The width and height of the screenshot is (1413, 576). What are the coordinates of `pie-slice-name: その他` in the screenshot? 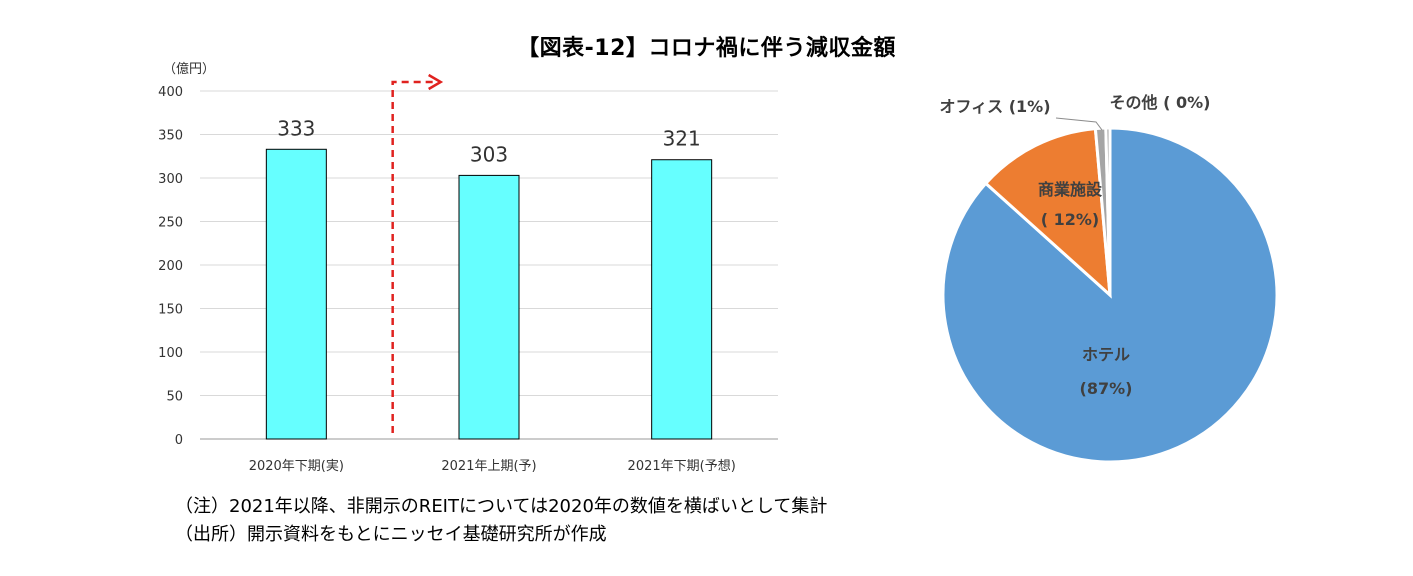 It's located at (1134, 102).